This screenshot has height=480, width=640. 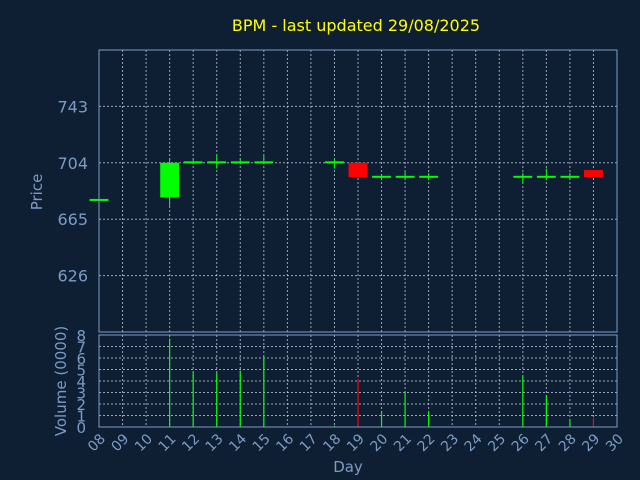 I want to click on price-tick-labels: 626 665 704 743, so click(x=72, y=191).